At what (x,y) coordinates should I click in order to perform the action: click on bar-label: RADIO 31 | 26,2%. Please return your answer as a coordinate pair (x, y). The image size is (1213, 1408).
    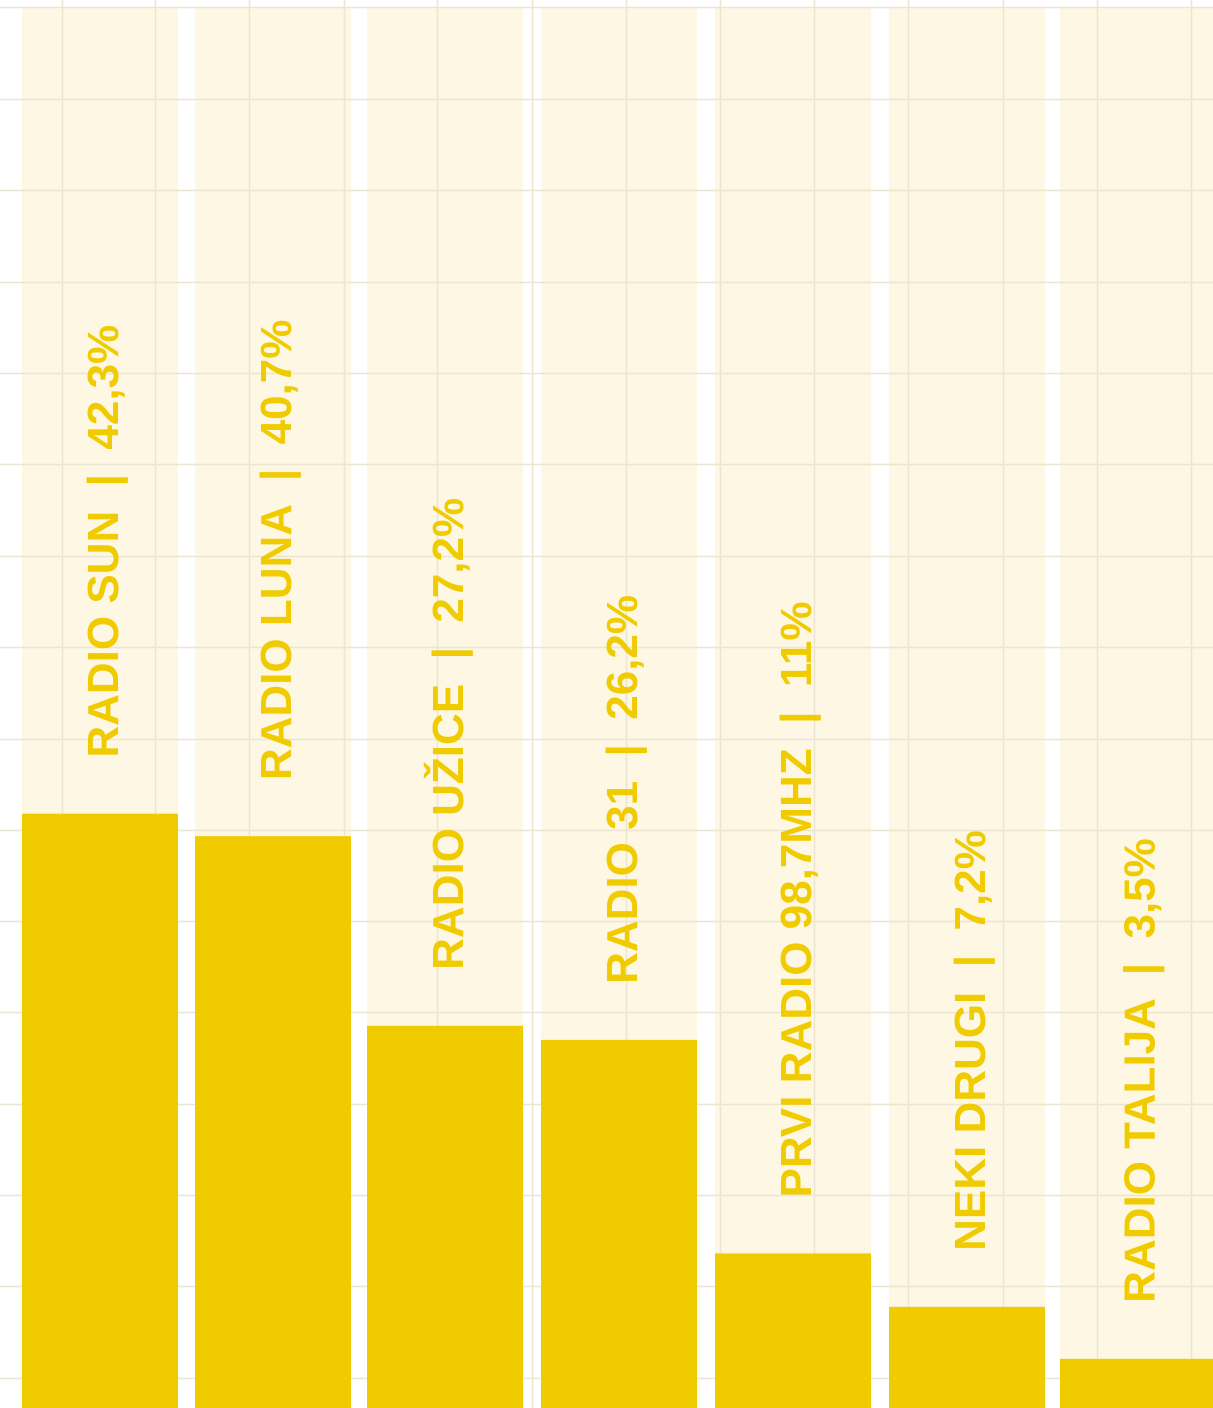
    Looking at the image, I should click on (623, 789).